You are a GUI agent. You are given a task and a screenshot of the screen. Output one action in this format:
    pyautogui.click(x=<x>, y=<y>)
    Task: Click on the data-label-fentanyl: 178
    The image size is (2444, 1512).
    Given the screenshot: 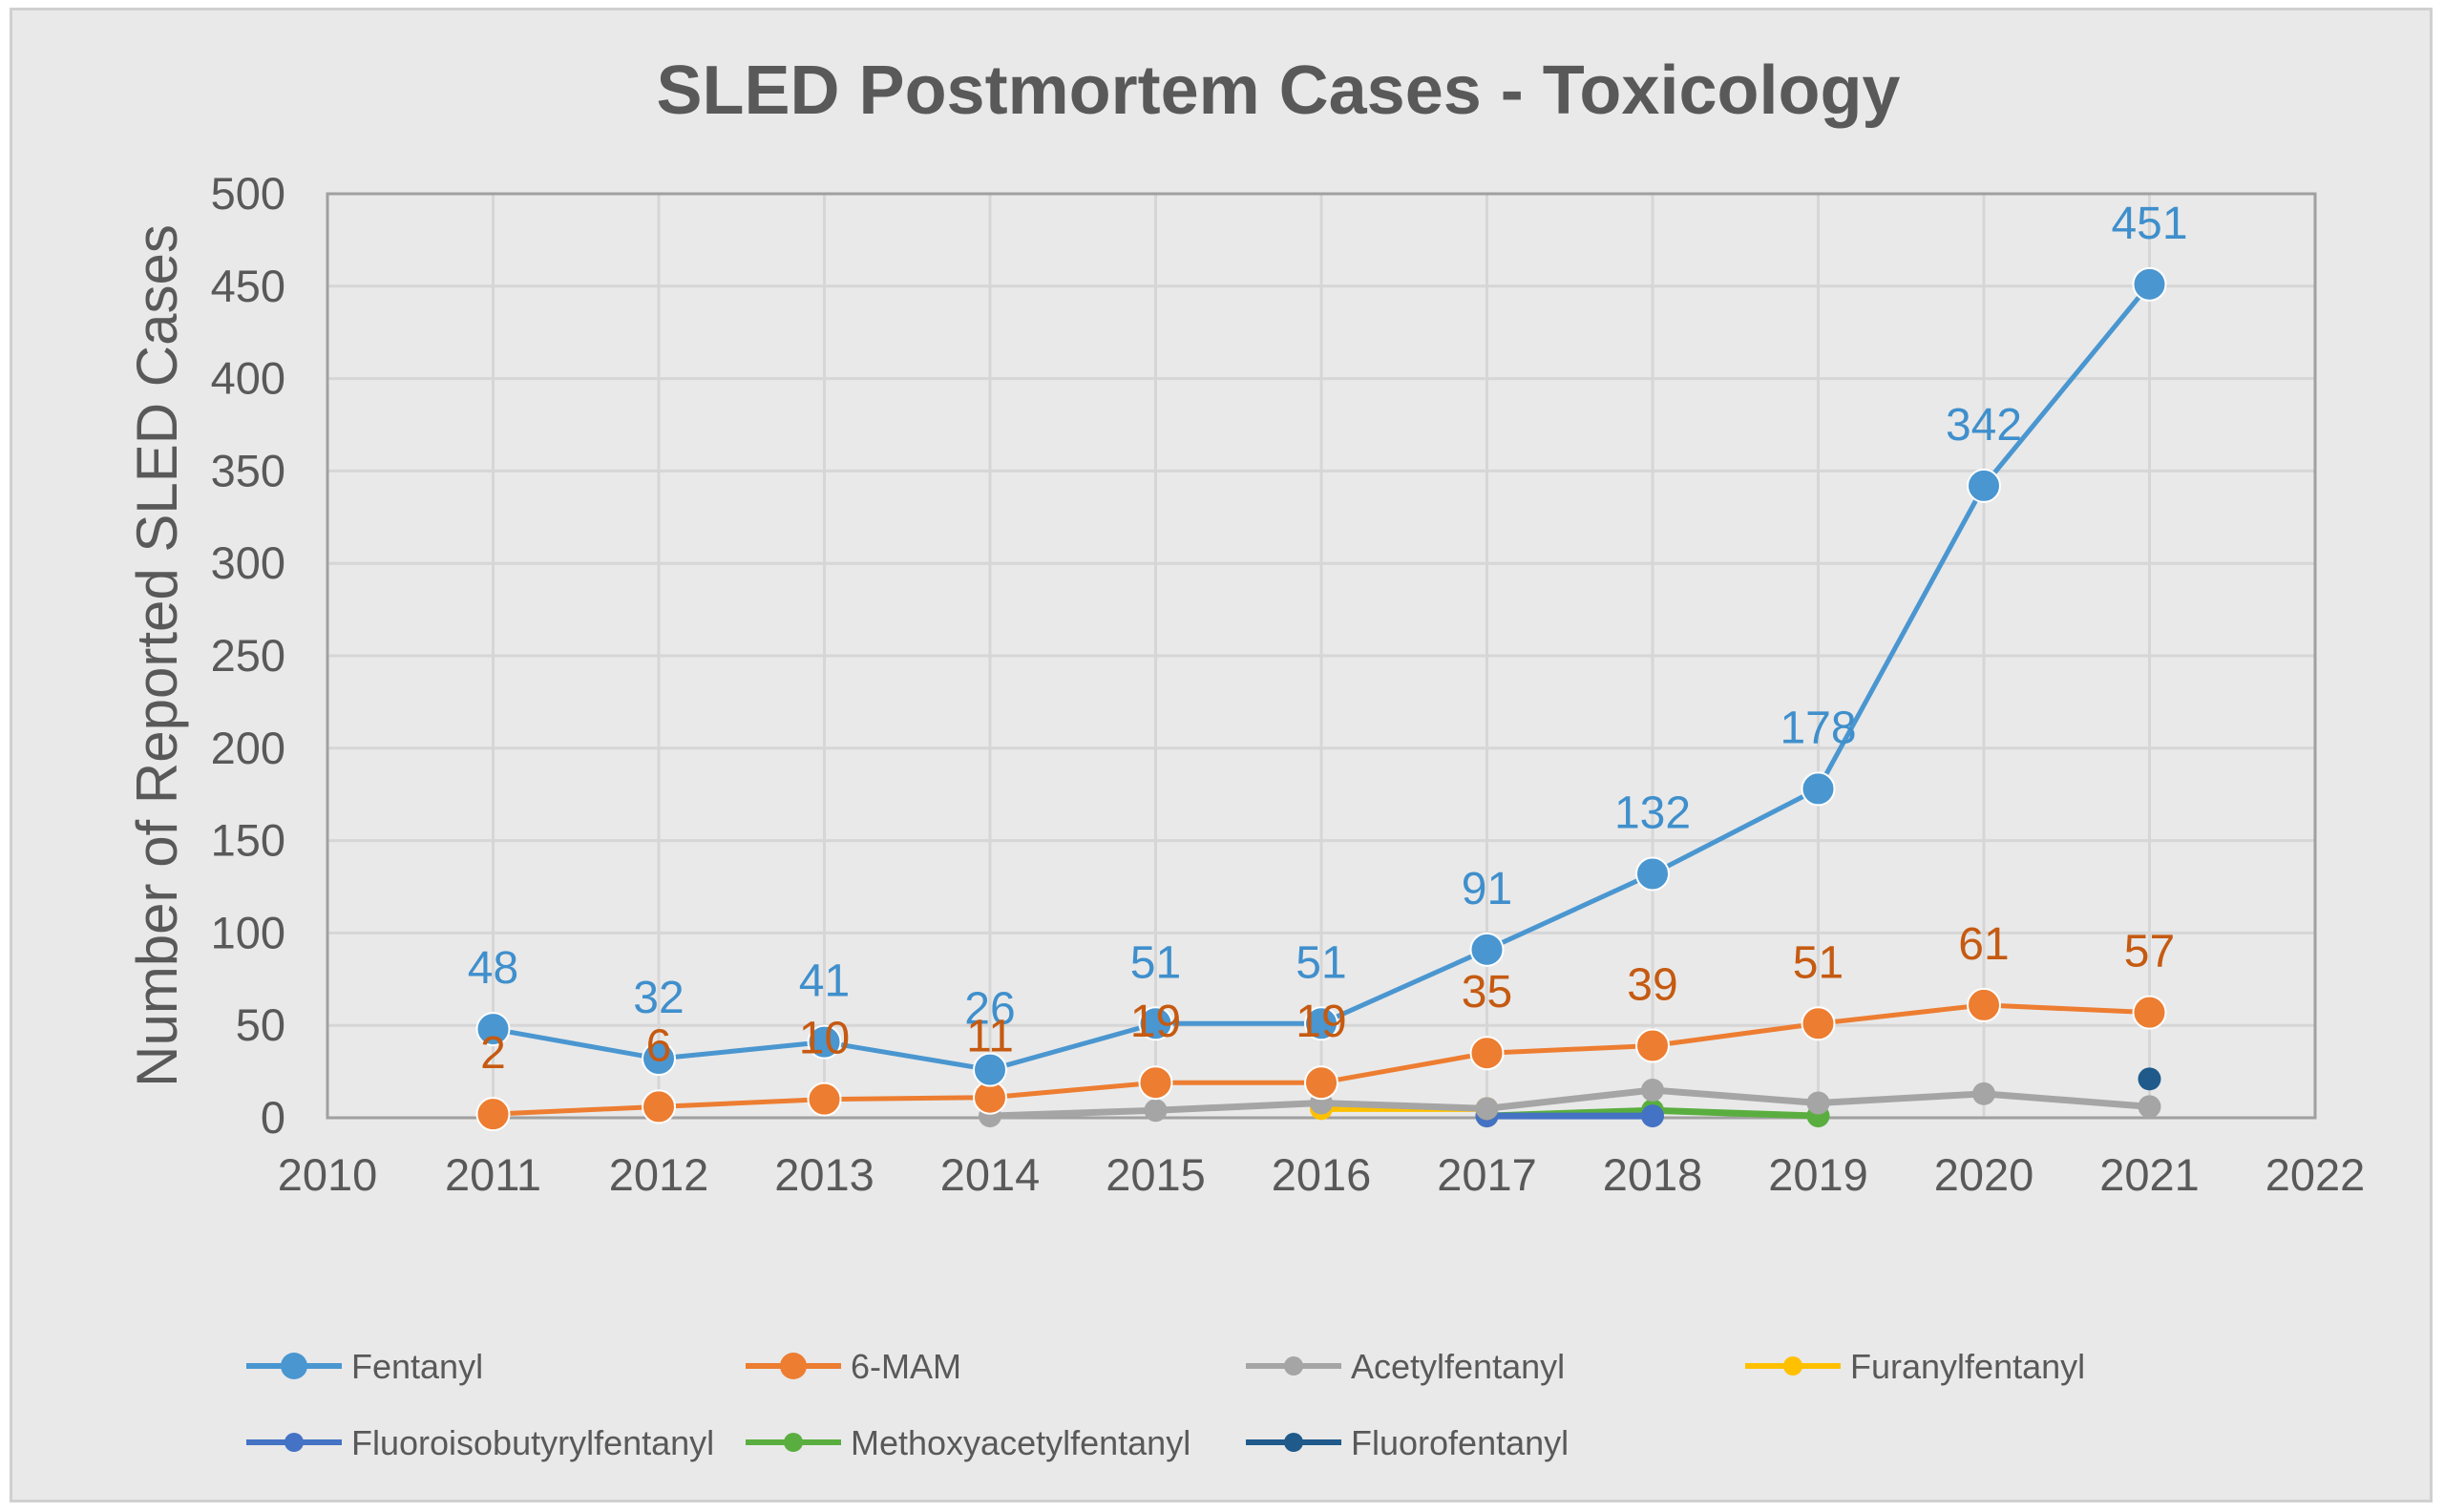 What is the action you would take?
    pyautogui.click(x=1818, y=728)
    